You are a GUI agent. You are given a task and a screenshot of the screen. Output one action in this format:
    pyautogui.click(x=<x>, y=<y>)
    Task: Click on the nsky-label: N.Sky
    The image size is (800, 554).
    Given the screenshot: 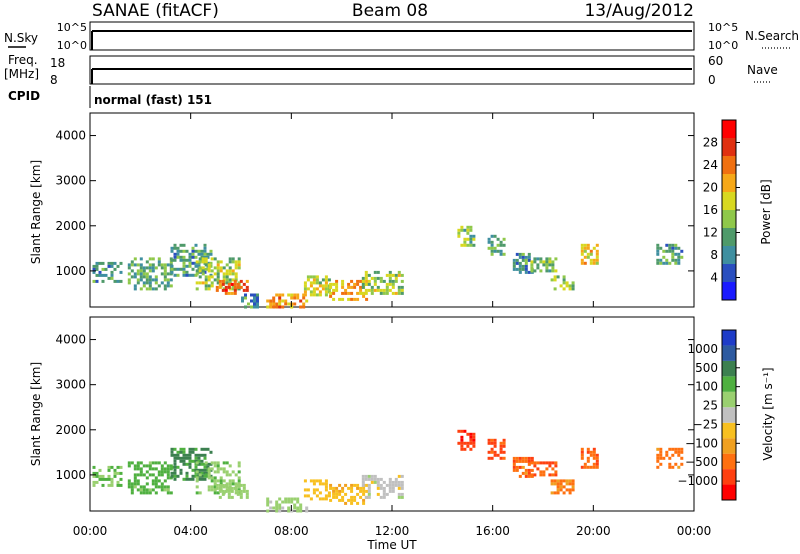 What is the action you would take?
    pyautogui.click(x=21, y=38)
    